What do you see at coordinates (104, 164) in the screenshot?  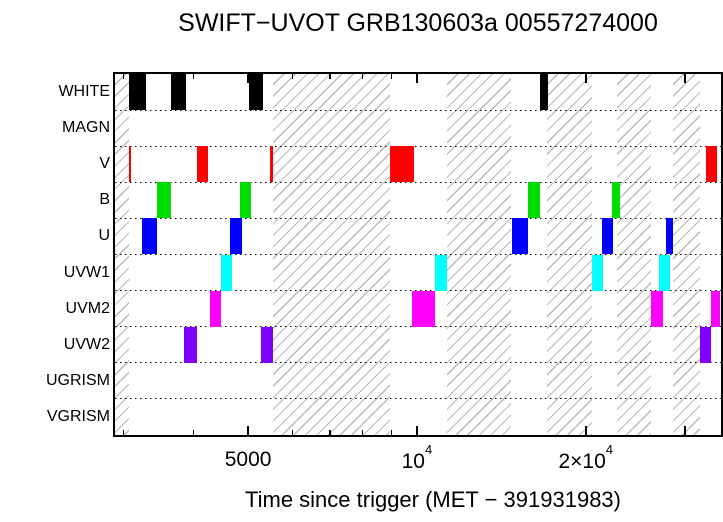 I see `row-label-v: V` at bounding box center [104, 164].